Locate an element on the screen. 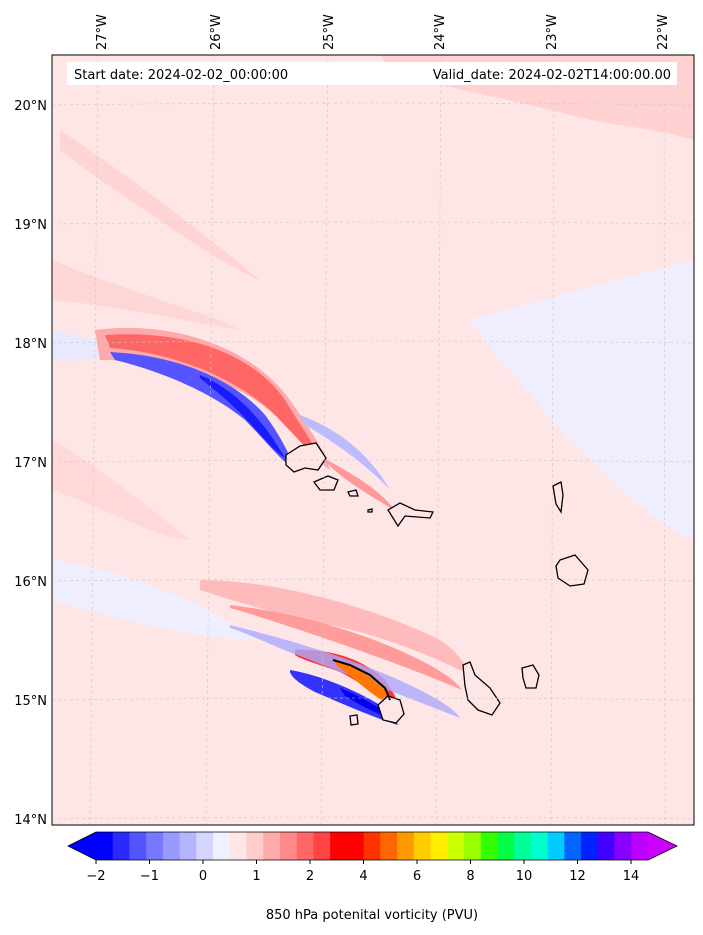 The height and width of the screenshot is (935, 703). lon-label: 24°W is located at coordinates (440, 32).